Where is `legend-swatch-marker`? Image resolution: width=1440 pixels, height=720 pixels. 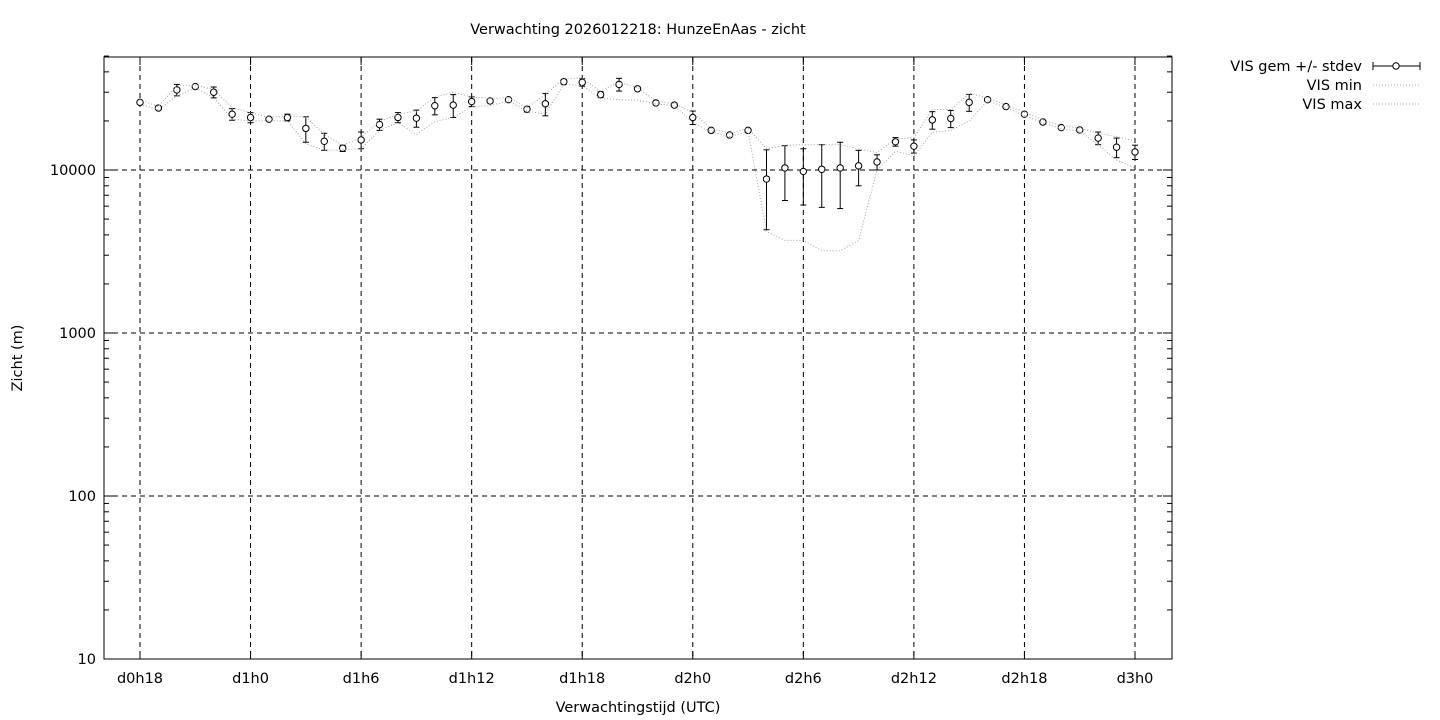 legend-swatch-marker is located at coordinates (1396, 66).